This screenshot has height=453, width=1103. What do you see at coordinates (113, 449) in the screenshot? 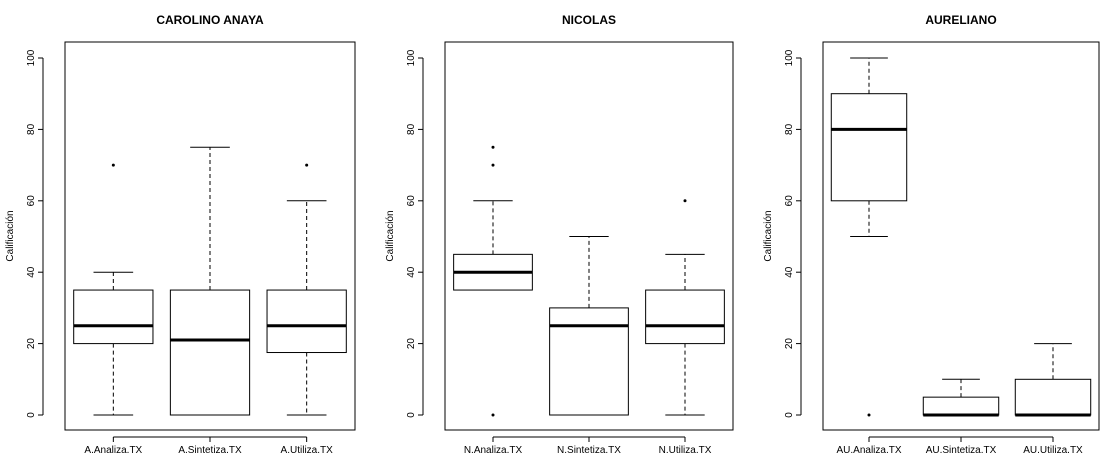
I see `x-category-label: A.Analiza.TX` at bounding box center [113, 449].